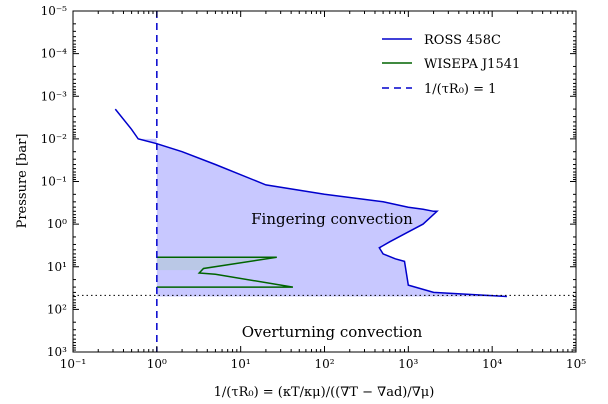  What do you see at coordinates (54, 139) in the screenshot?
I see `y-tick-label: 10⁻²` at bounding box center [54, 139].